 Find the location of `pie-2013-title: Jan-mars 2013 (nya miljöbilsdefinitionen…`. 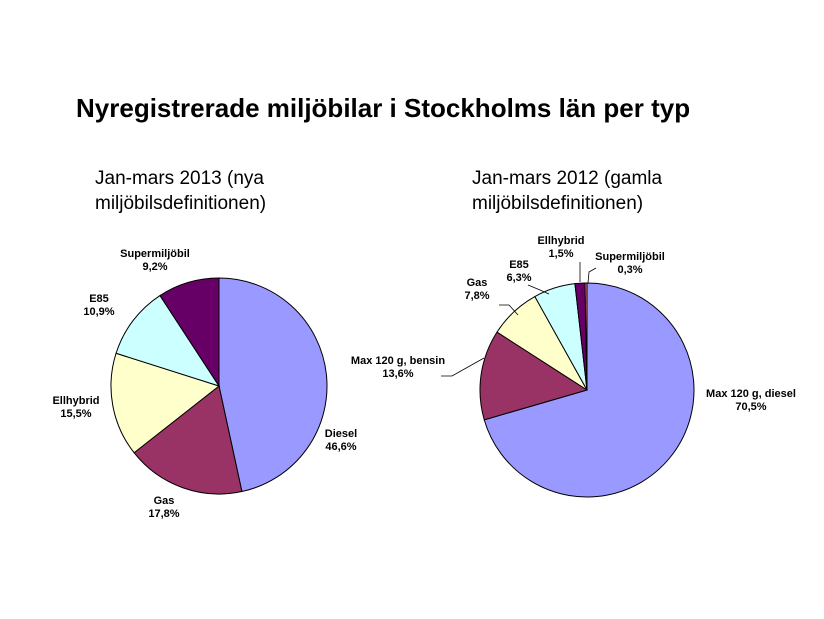

pie-2013-title: Jan-mars 2013 (nya miljöbilsdefinitionen… is located at coordinates (180, 191).